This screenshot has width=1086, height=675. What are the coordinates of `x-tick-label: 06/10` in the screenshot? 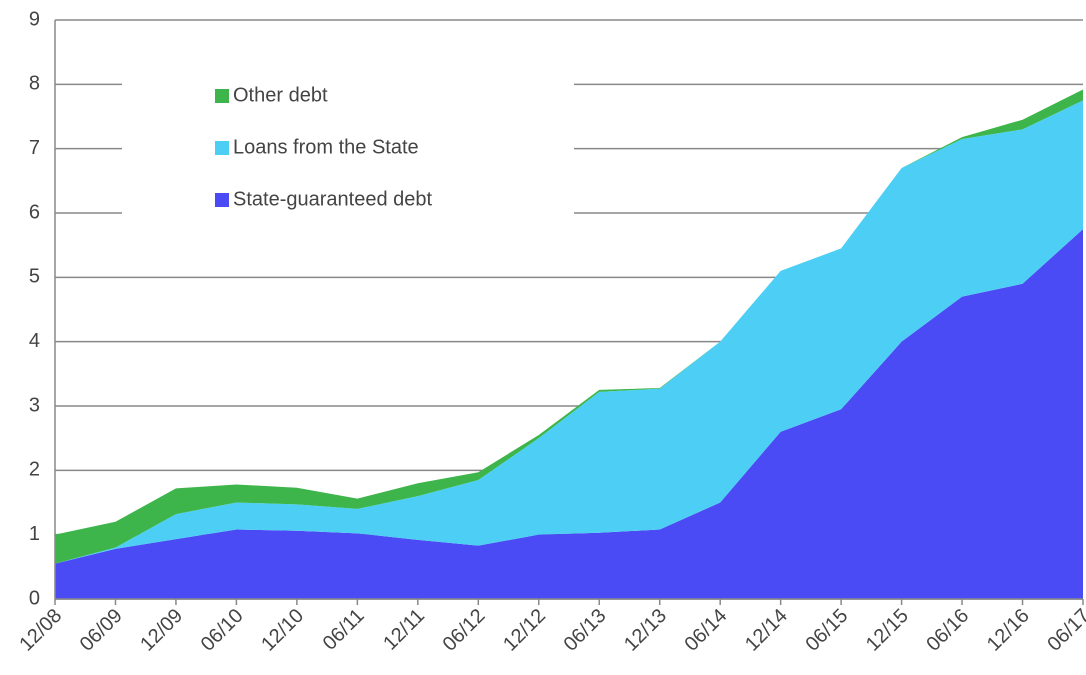 It's located at (222, 630).